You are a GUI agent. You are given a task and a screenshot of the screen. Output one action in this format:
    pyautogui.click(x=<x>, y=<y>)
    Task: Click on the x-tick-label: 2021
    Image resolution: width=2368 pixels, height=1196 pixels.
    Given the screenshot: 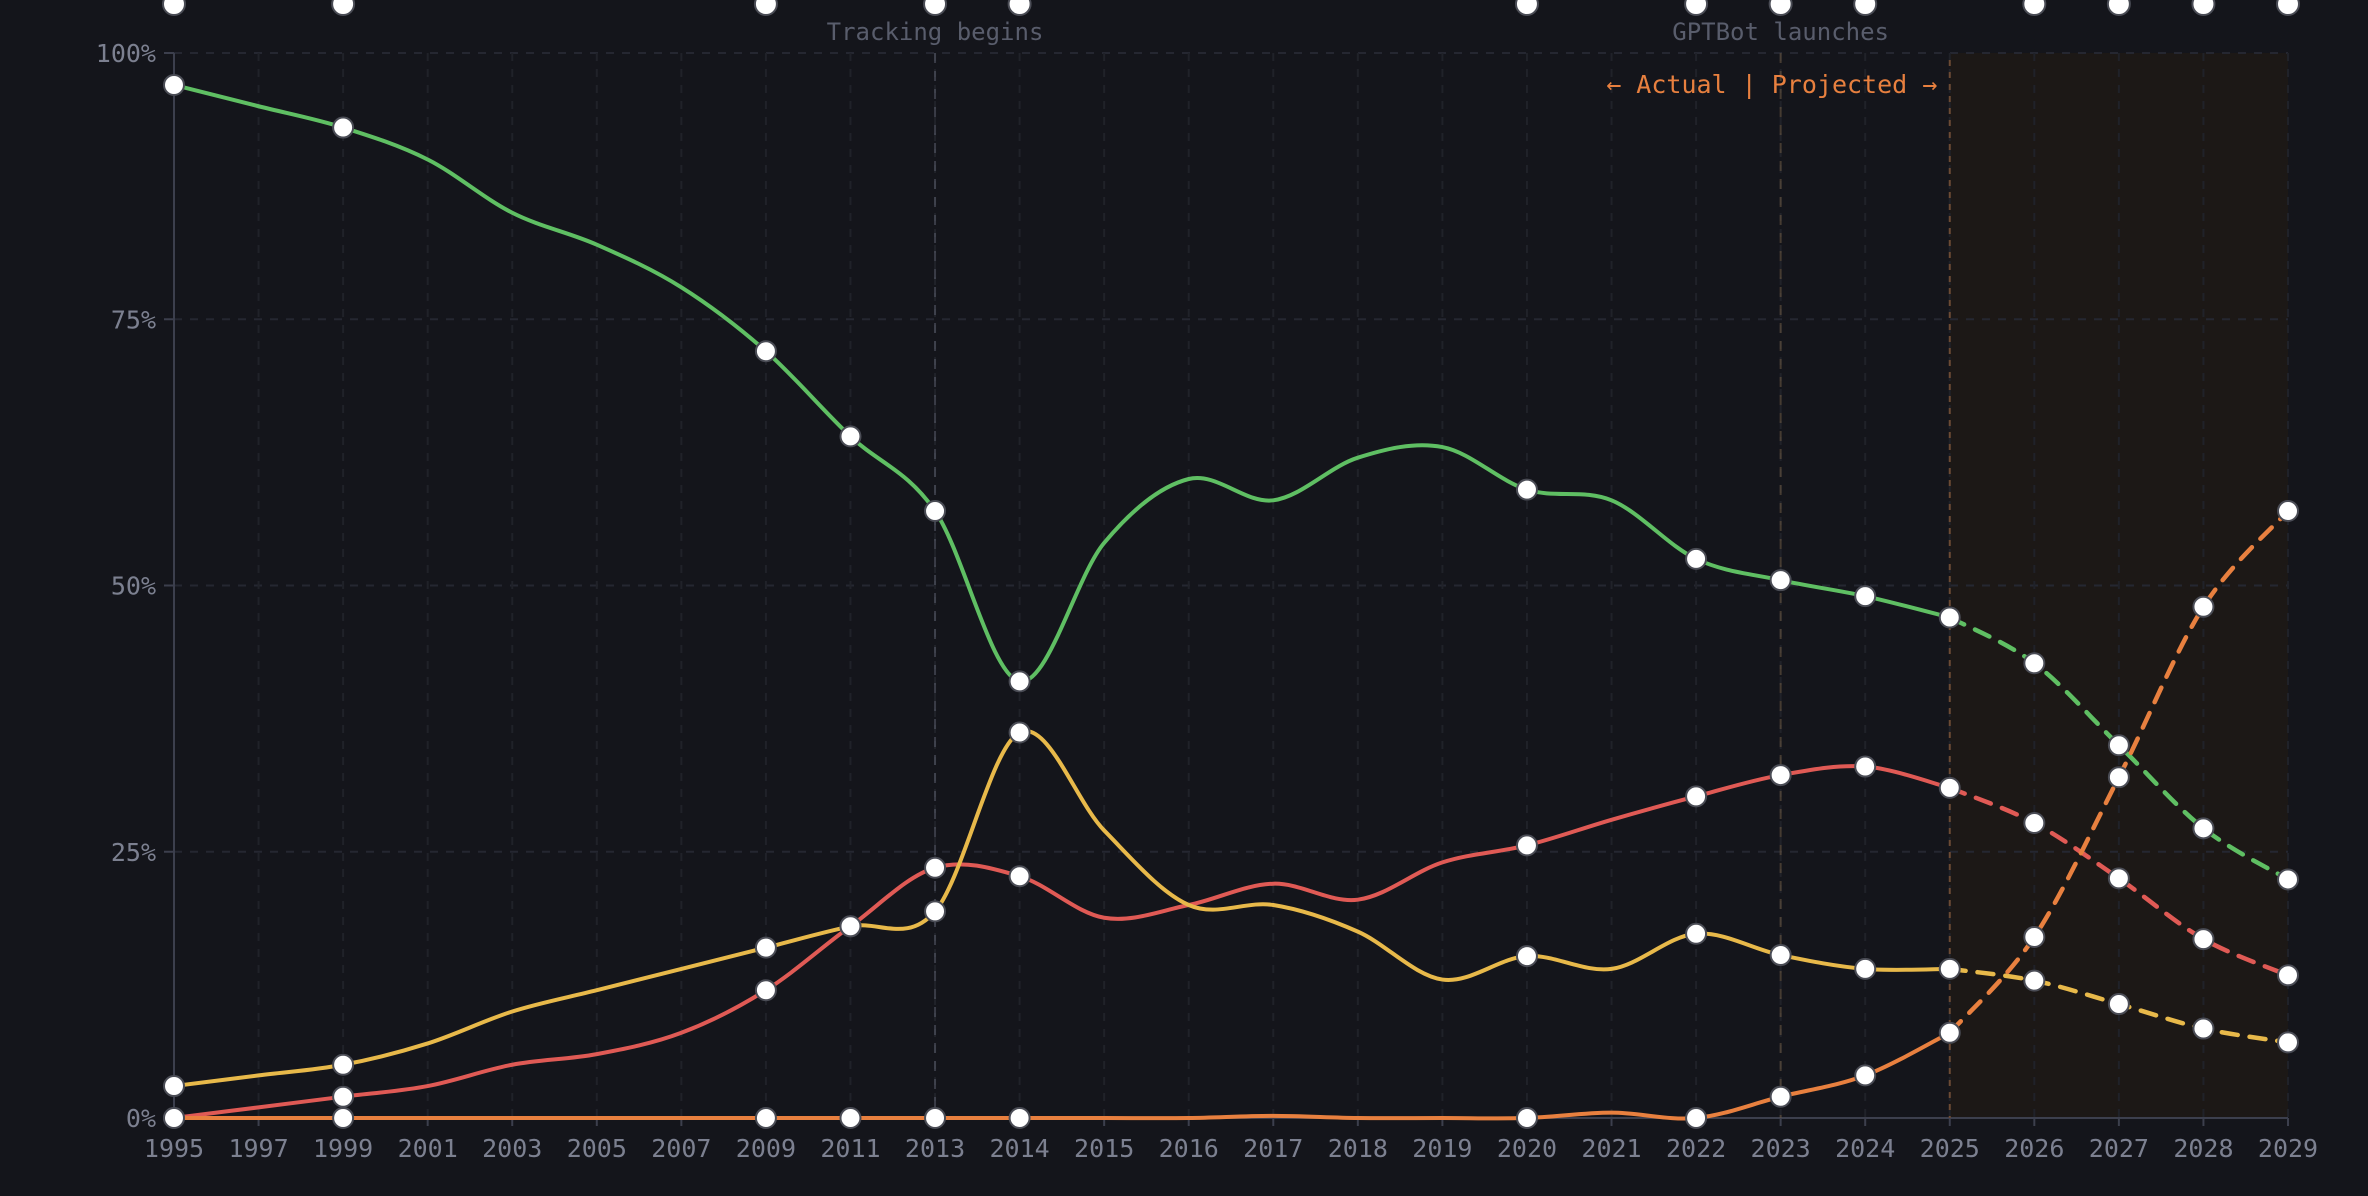 What is the action you would take?
    pyautogui.click(x=1611, y=1148)
    